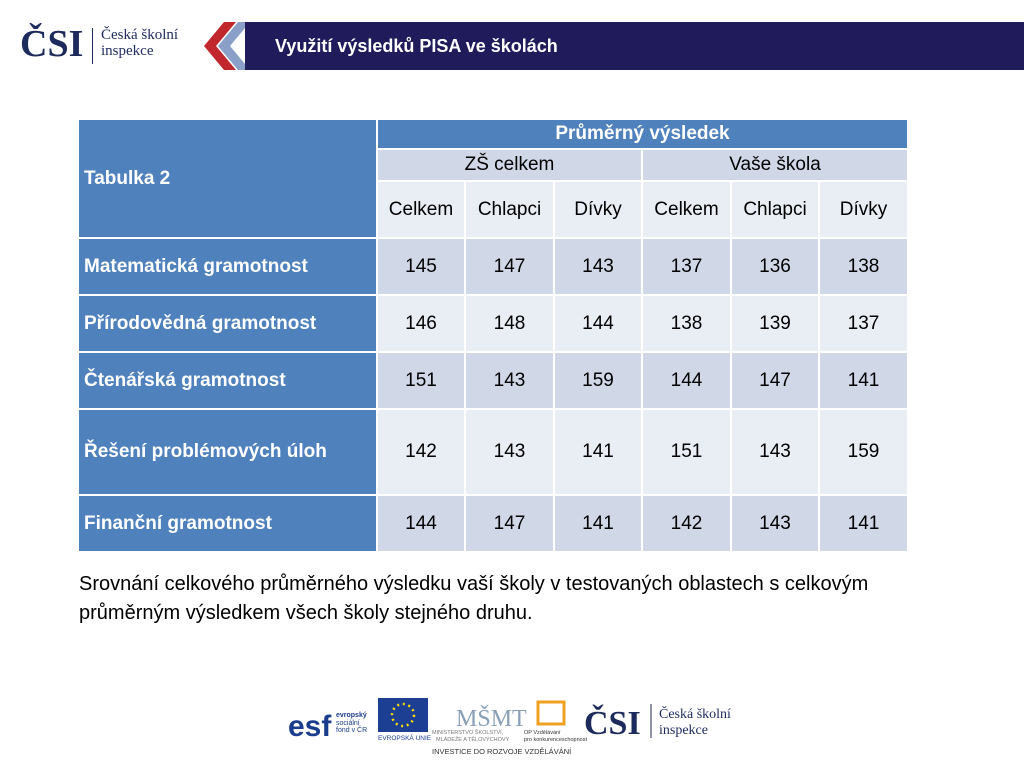 Image resolution: width=1024 pixels, height=768 pixels. I want to click on op-label: pro konkurenceschopnost, so click(555, 740).